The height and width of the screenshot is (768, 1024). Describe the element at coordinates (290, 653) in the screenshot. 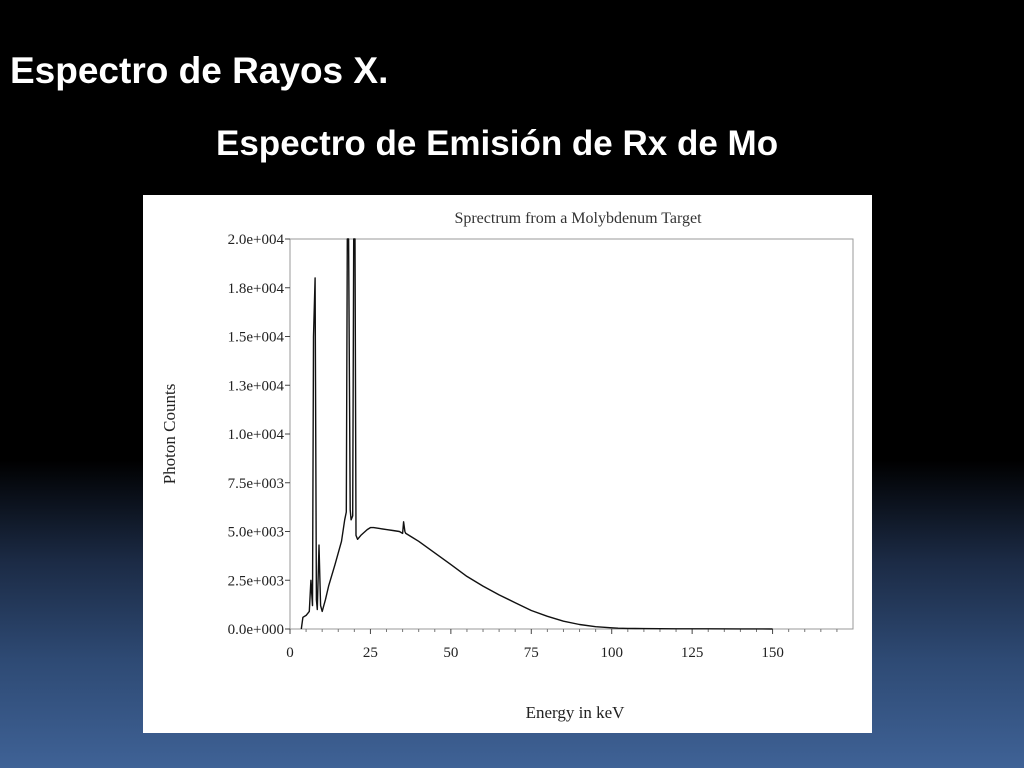

I see `x-tick-label: 0` at that location.